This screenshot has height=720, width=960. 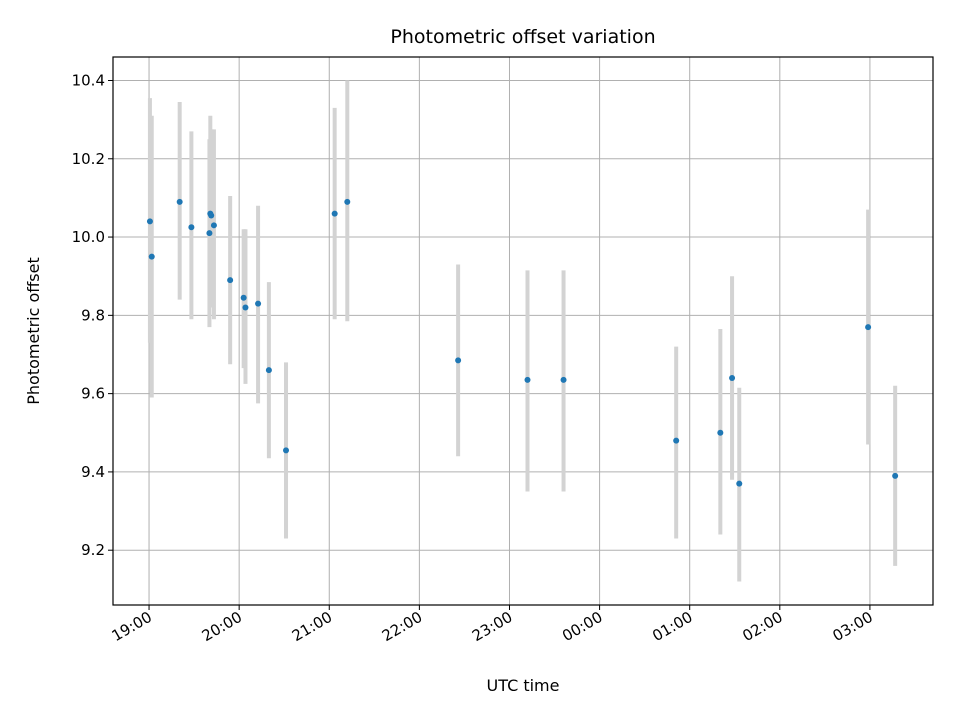 I want to click on y-tick-label: 9.2, so click(x=93, y=550).